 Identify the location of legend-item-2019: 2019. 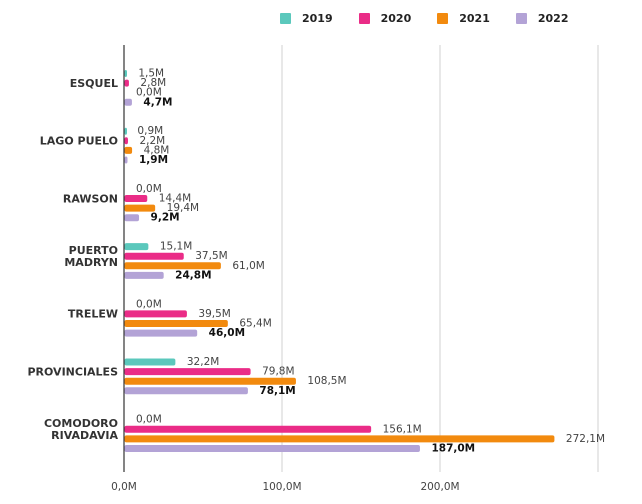
(306, 18).